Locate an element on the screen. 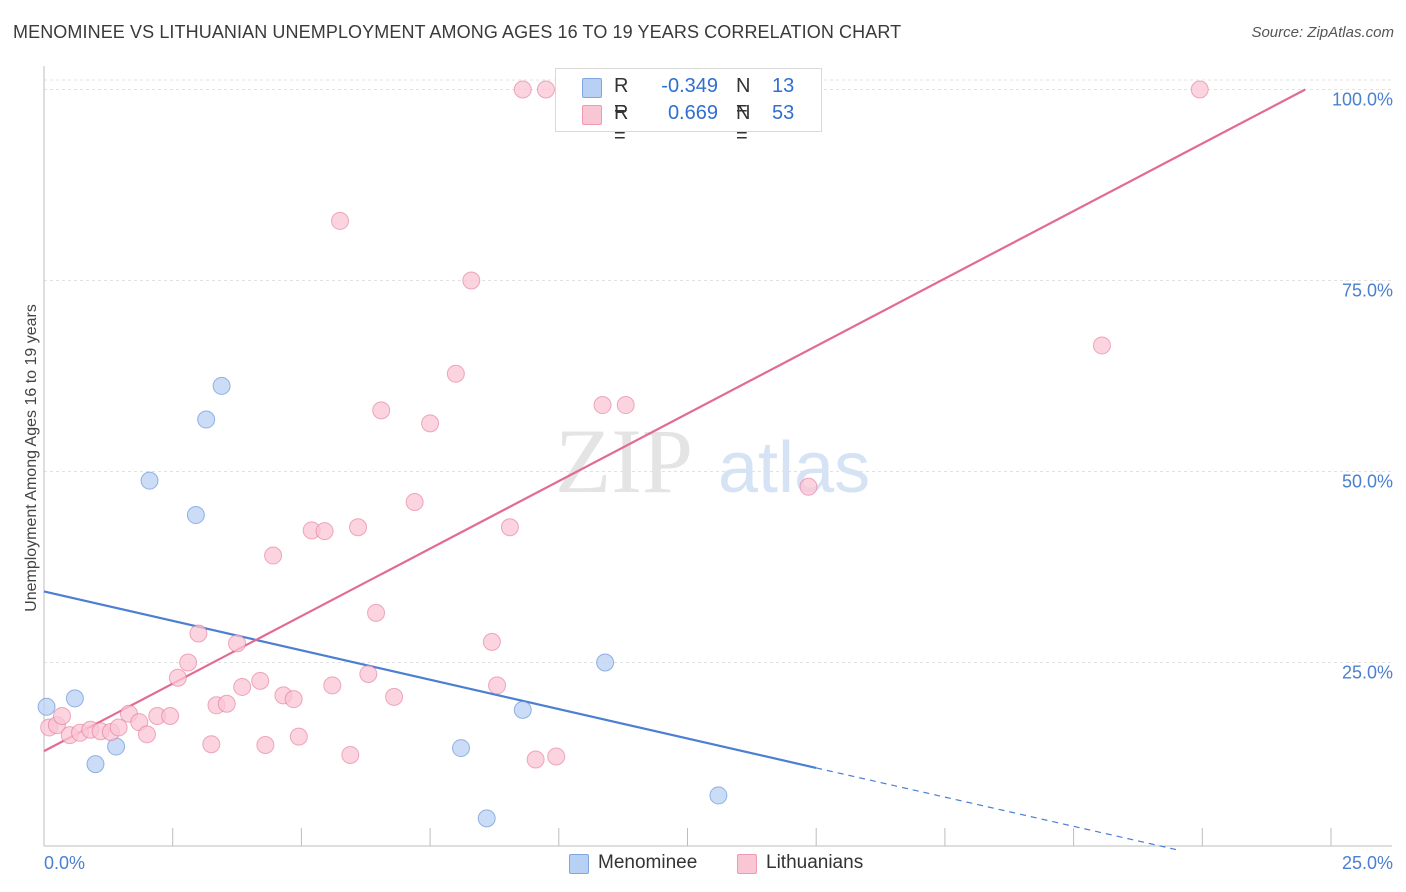 This screenshot has height=892, width=1406. legend-label-menominee: Menominee is located at coordinates (648, 862).